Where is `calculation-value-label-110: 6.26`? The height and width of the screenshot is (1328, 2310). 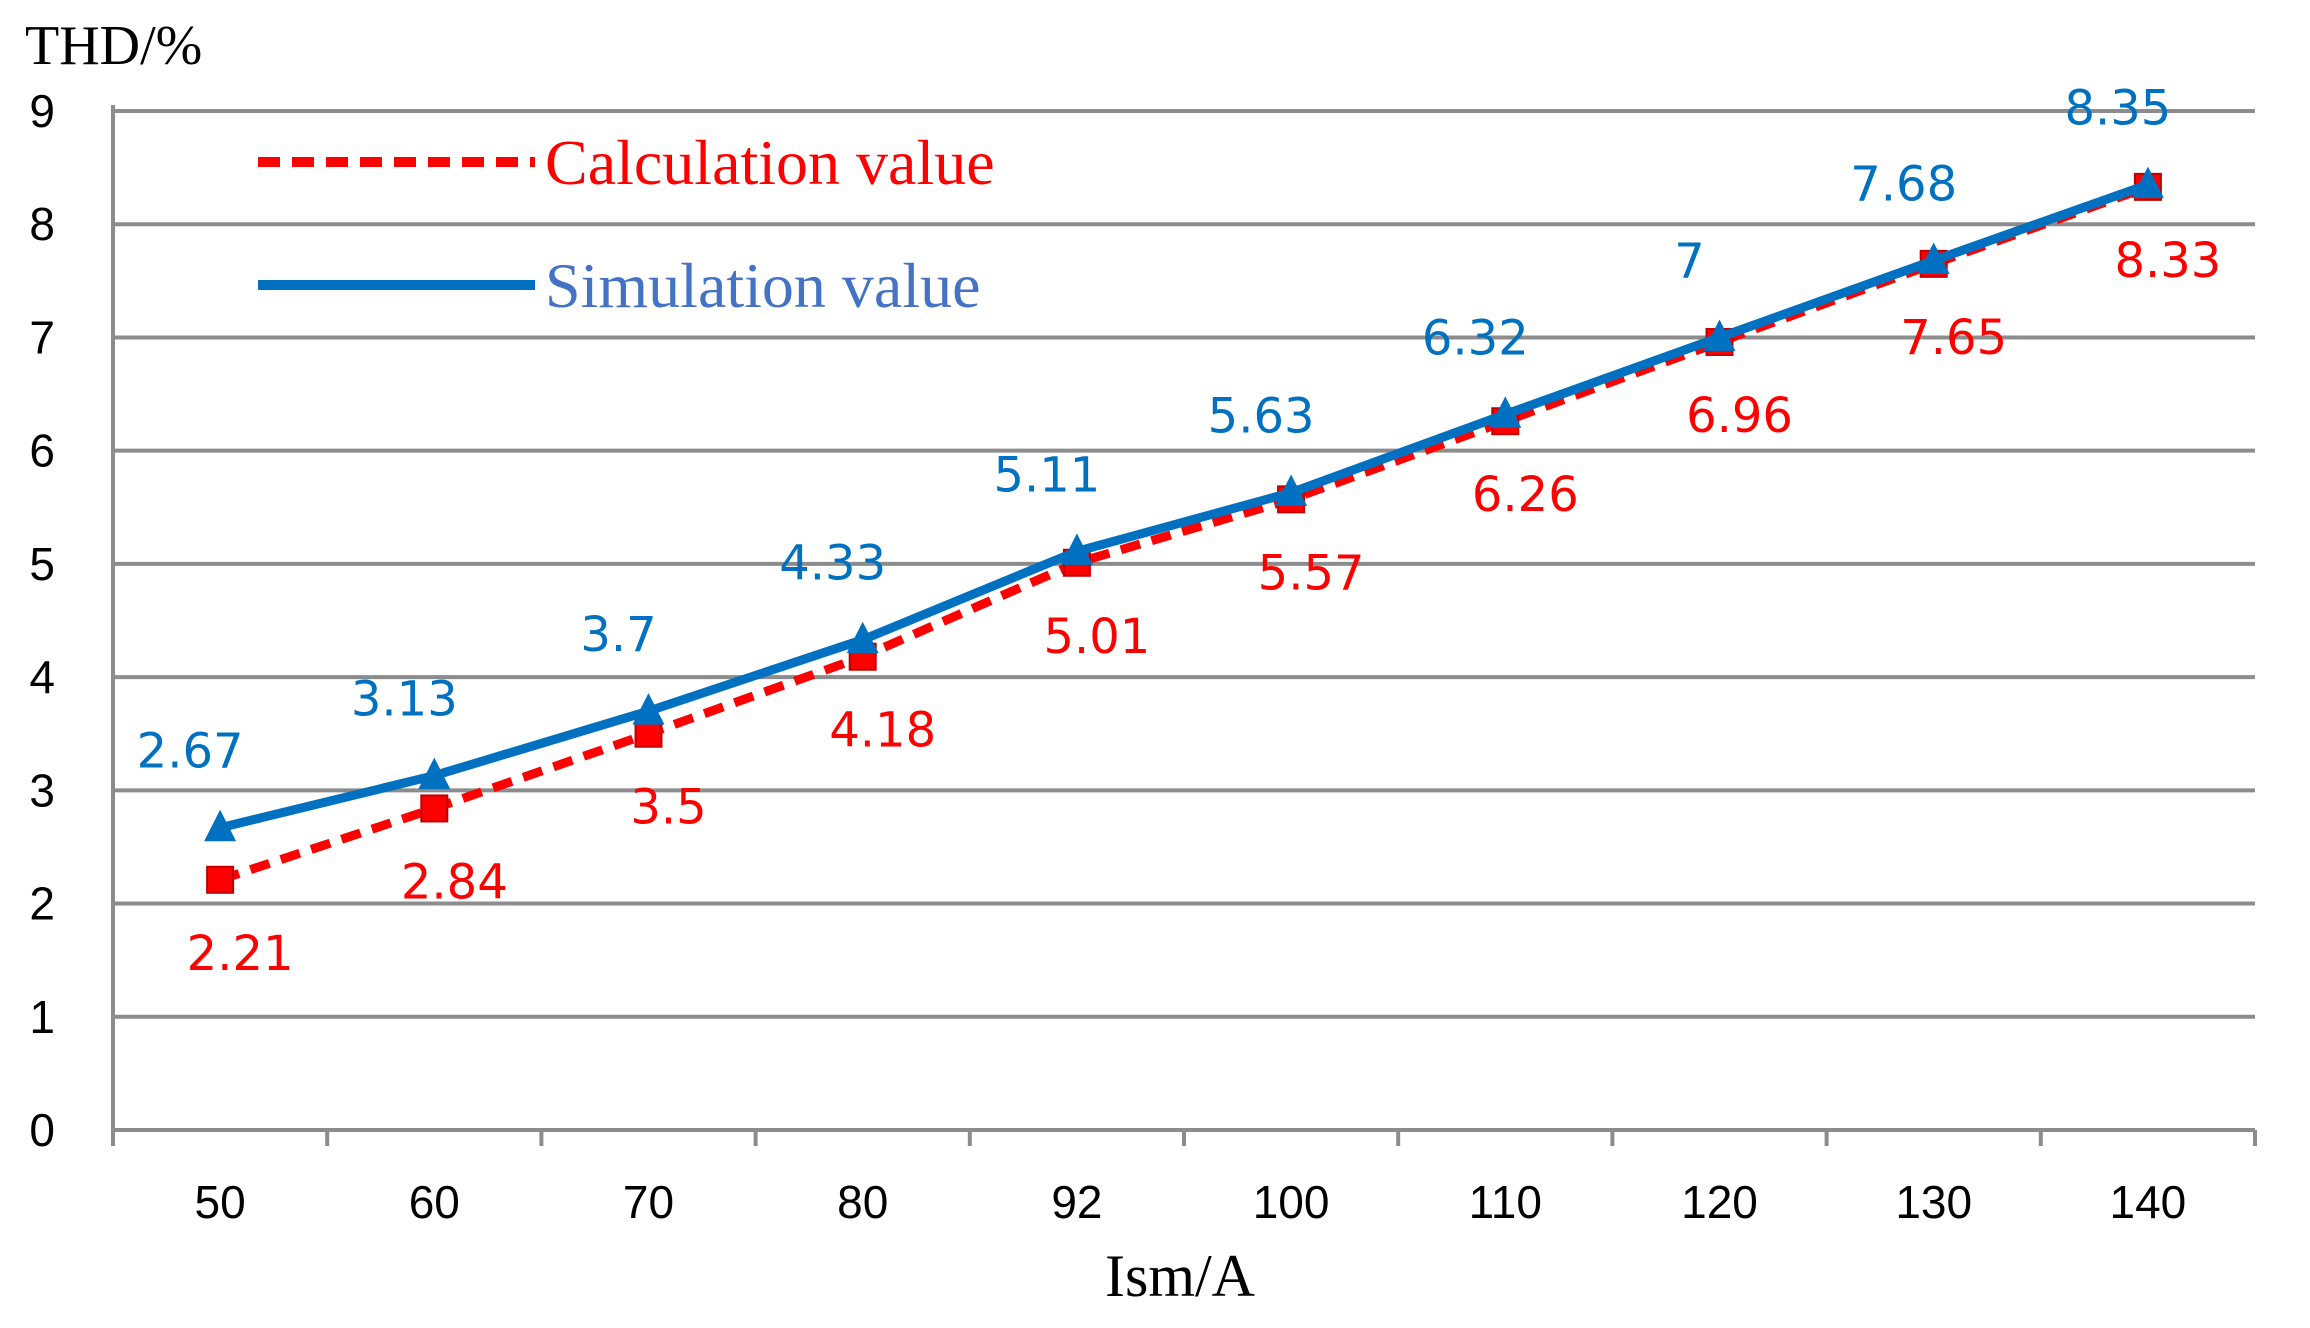 calculation-value-label-110: 6.26 is located at coordinates (1525, 495).